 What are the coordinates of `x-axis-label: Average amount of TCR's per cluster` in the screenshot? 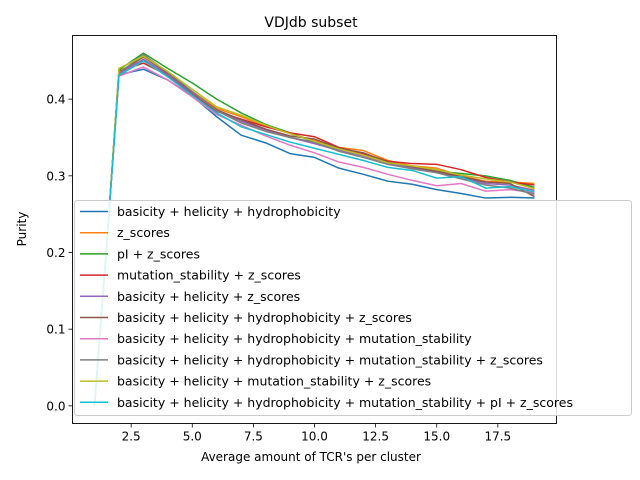 It's located at (311, 457).